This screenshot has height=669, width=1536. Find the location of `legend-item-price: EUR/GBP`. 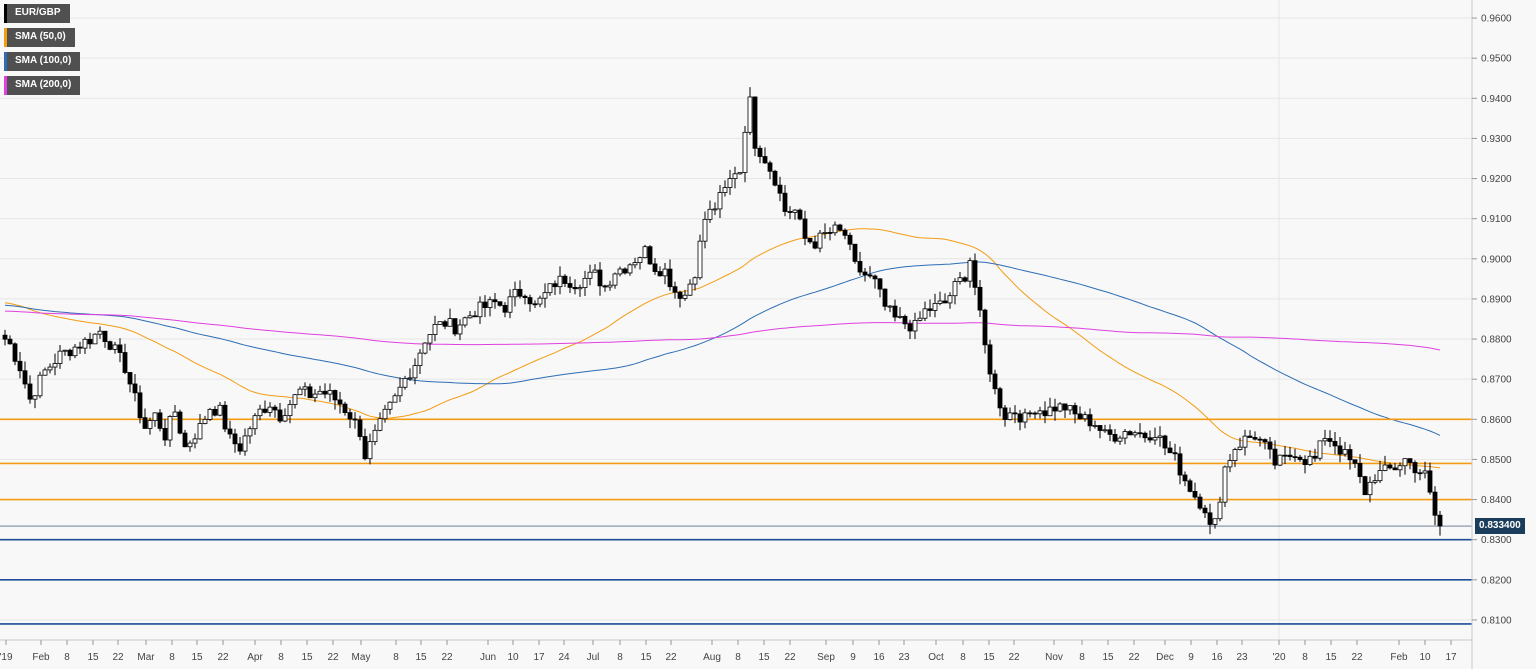

legend-item-price: EUR/GBP is located at coordinates (37, 13).